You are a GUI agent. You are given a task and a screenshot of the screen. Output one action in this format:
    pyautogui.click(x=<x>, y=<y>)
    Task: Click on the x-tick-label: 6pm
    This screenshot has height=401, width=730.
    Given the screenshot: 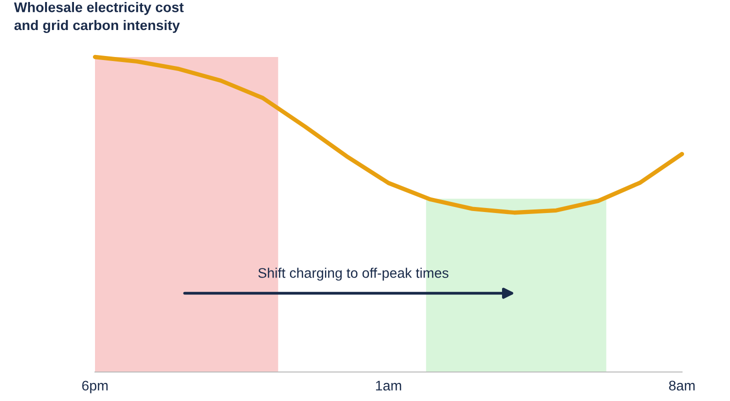 What is the action you would take?
    pyautogui.click(x=95, y=387)
    